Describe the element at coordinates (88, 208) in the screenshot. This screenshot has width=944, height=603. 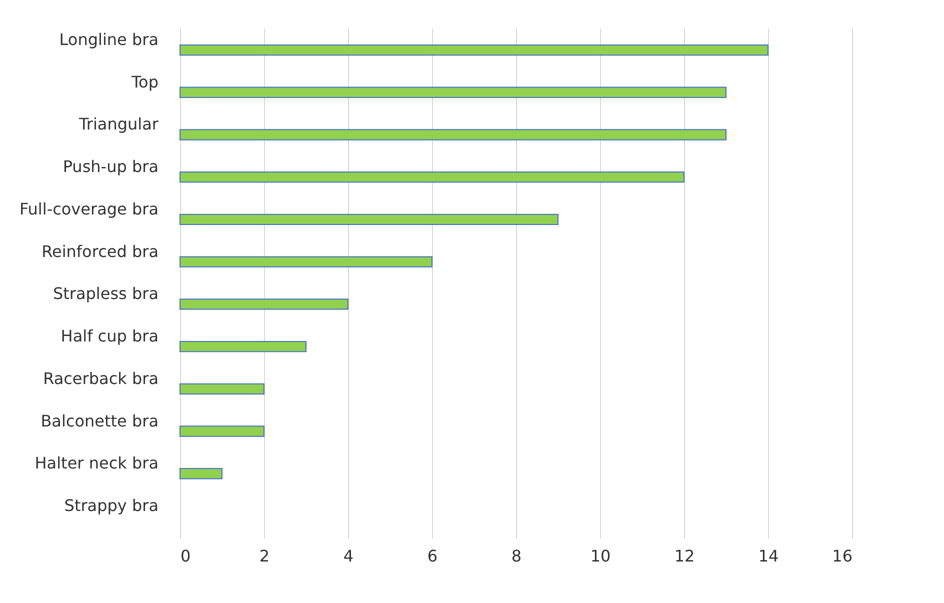
I see `y-tick-label: Full-coverage bra` at that location.